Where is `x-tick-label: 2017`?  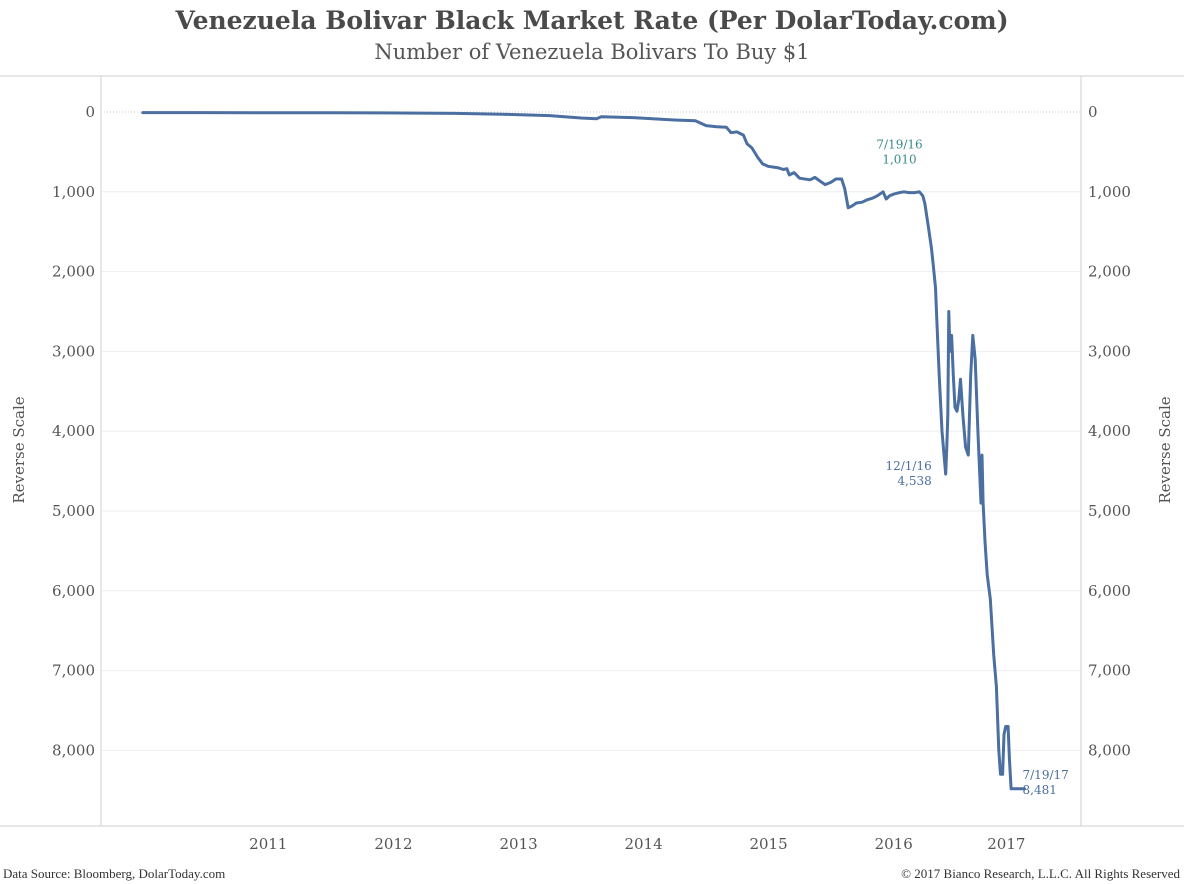 x-tick-label: 2017 is located at coordinates (1006, 844).